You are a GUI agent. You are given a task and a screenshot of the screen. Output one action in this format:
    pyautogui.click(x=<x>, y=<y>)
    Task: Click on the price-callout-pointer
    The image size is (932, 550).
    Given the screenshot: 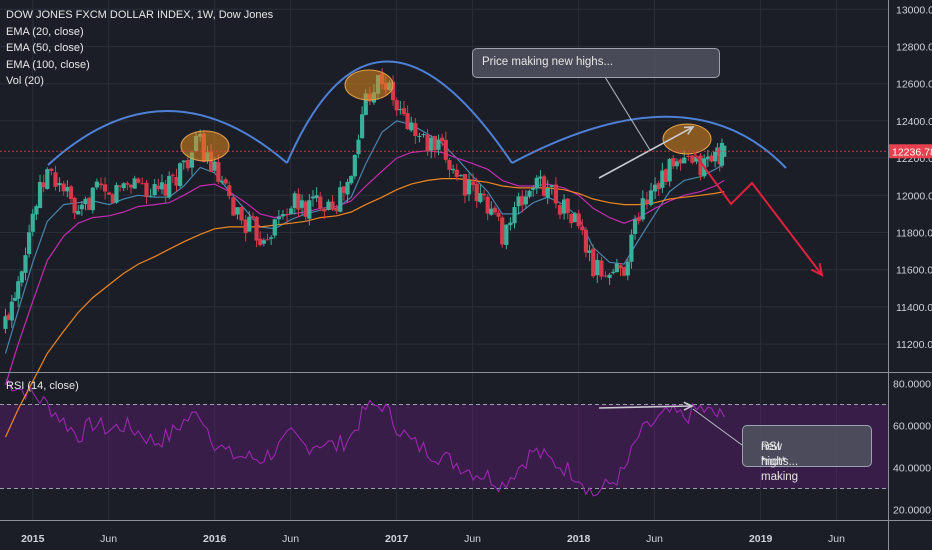 What is the action you would take?
    pyautogui.click(x=627, y=113)
    